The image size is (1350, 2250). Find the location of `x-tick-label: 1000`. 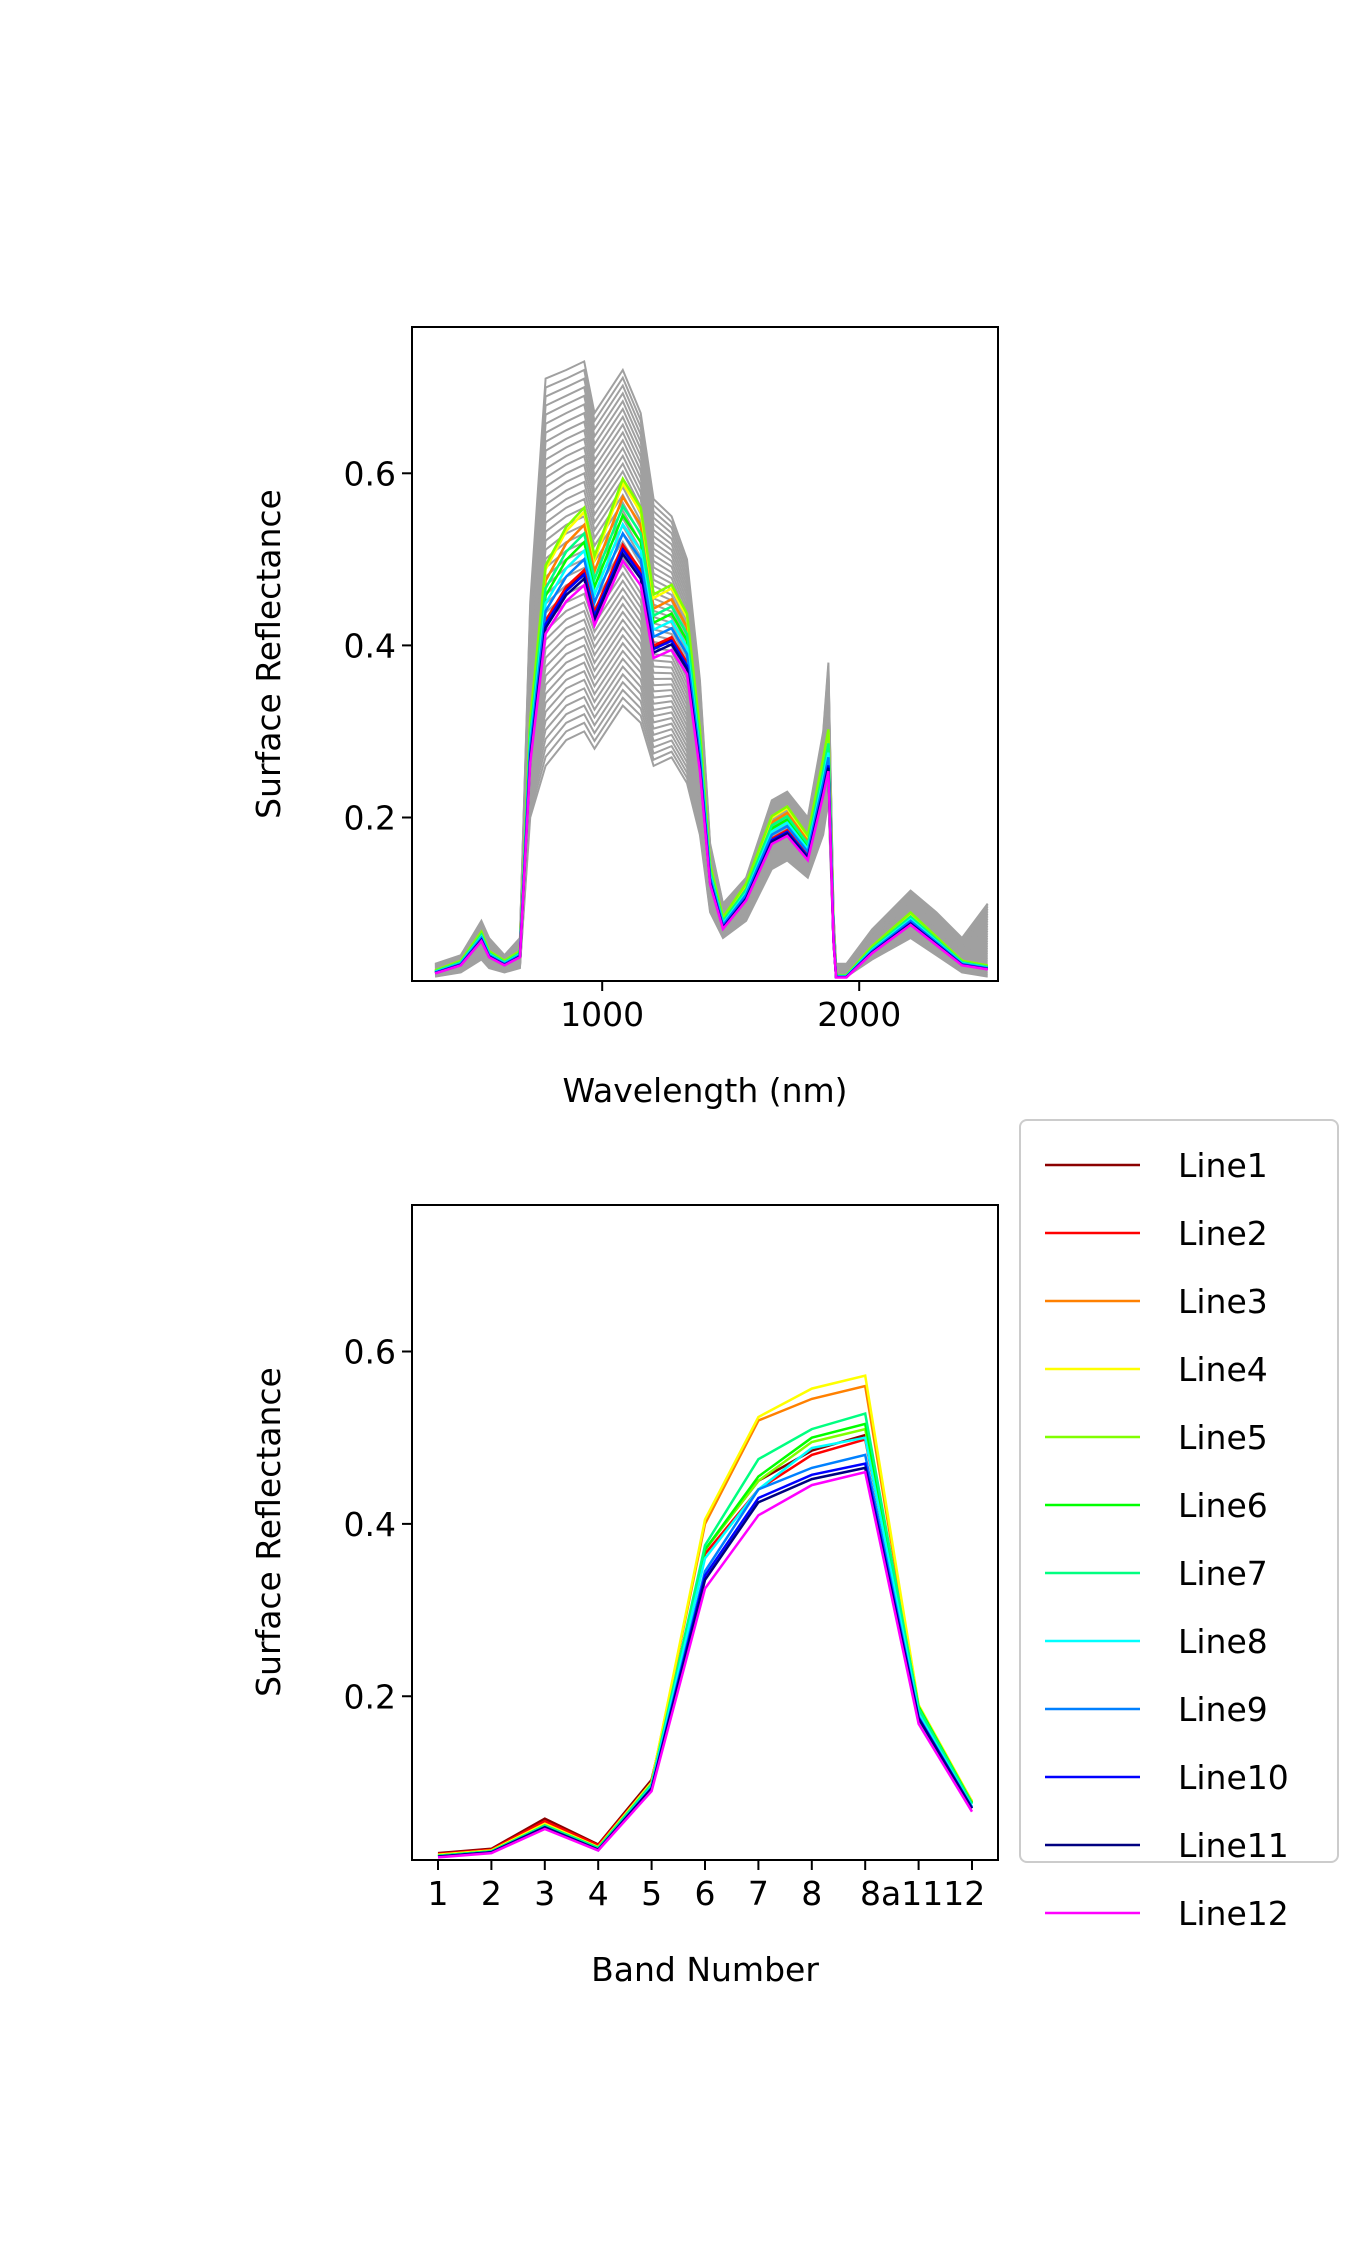

x-tick-label: 1000 is located at coordinates (602, 1014).